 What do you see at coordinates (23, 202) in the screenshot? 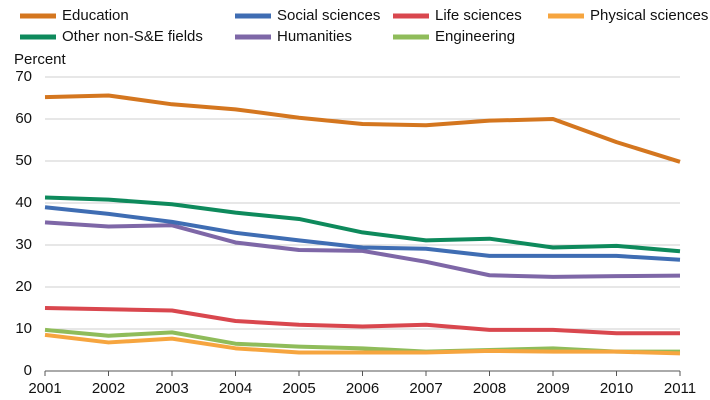
I see `y-tick-label: 40` at bounding box center [23, 202].